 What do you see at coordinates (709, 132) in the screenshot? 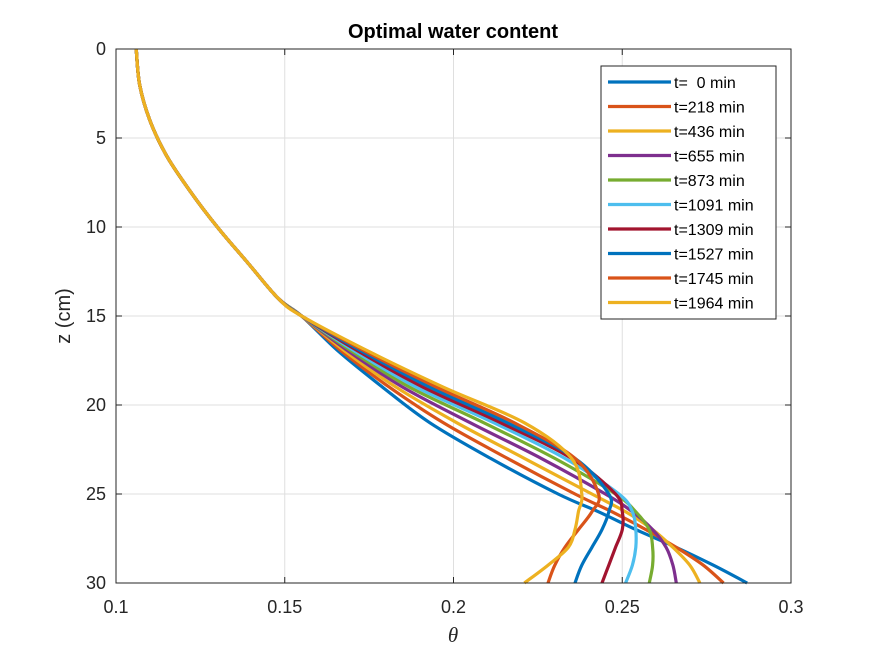
I see `legend-label: t=436 min` at bounding box center [709, 132].